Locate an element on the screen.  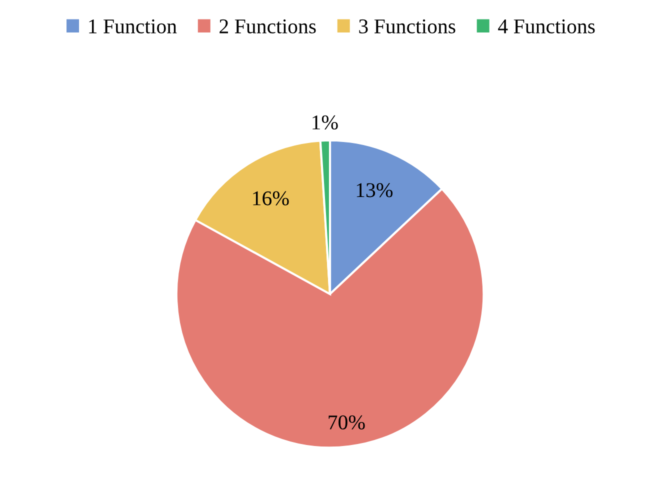
legend-label: 4 Functions is located at coordinates (546, 26).